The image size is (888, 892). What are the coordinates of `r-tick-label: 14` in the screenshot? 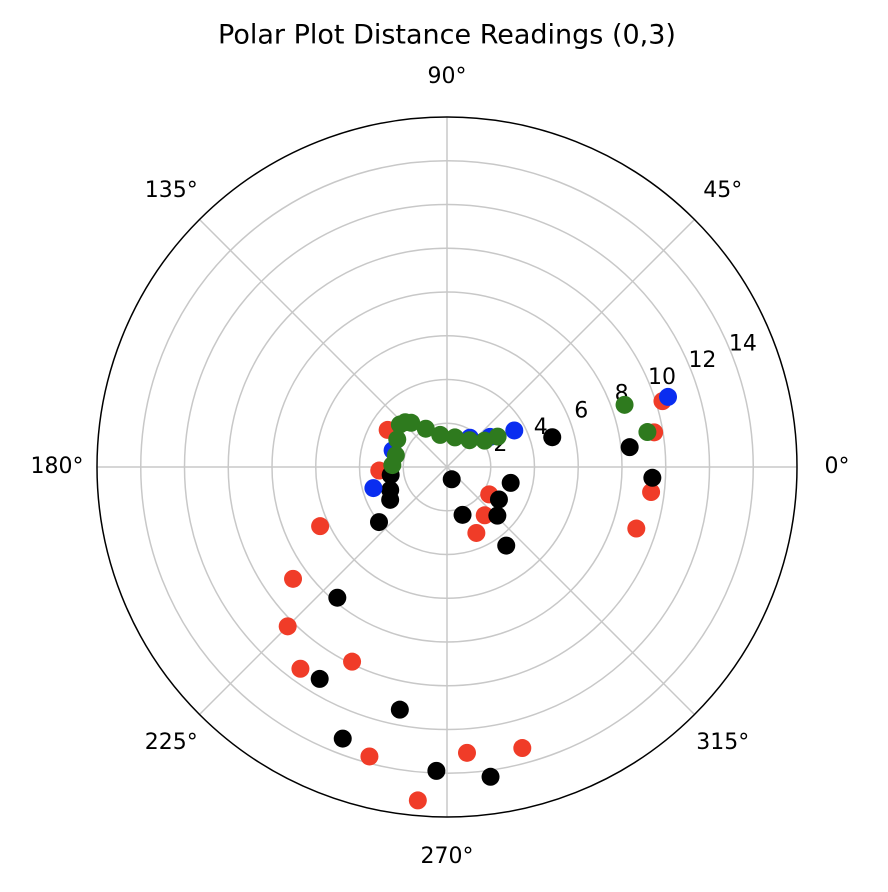 It's located at (743, 343).